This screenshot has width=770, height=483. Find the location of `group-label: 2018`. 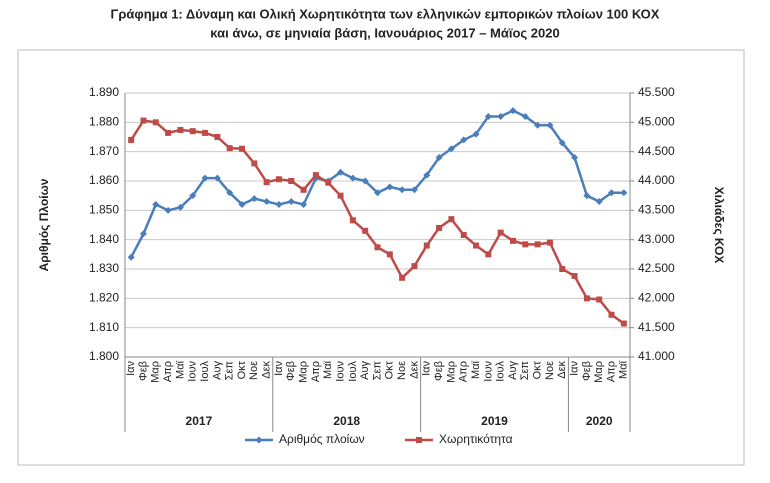

group-label: 2018 is located at coordinates (346, 421).